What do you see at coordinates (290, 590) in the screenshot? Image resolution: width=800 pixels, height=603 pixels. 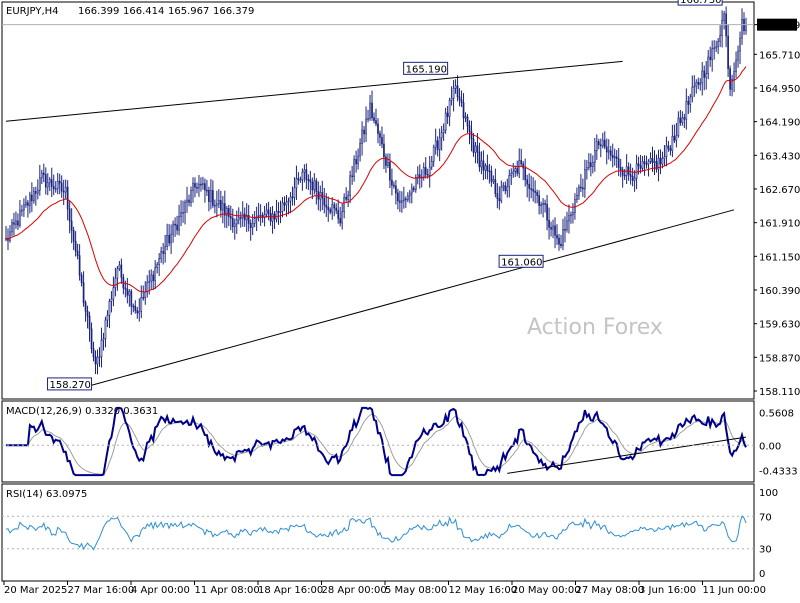 I see `time-tick-label: 18 Apr 16:00` at bounding box center [290, 590].